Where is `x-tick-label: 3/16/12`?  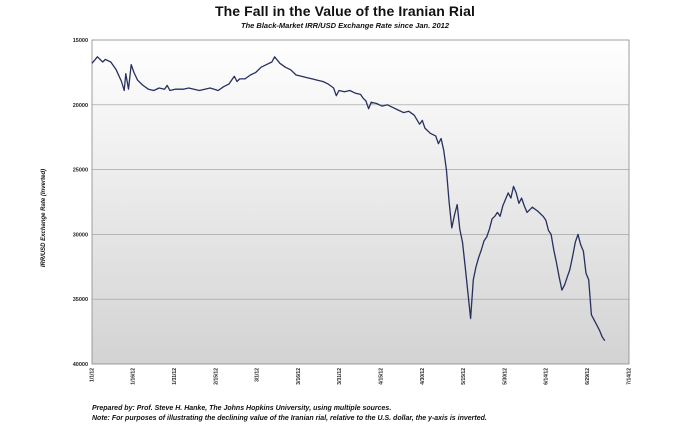
x-tick-label: 3/16/12 is located at coordinates (299, 376).